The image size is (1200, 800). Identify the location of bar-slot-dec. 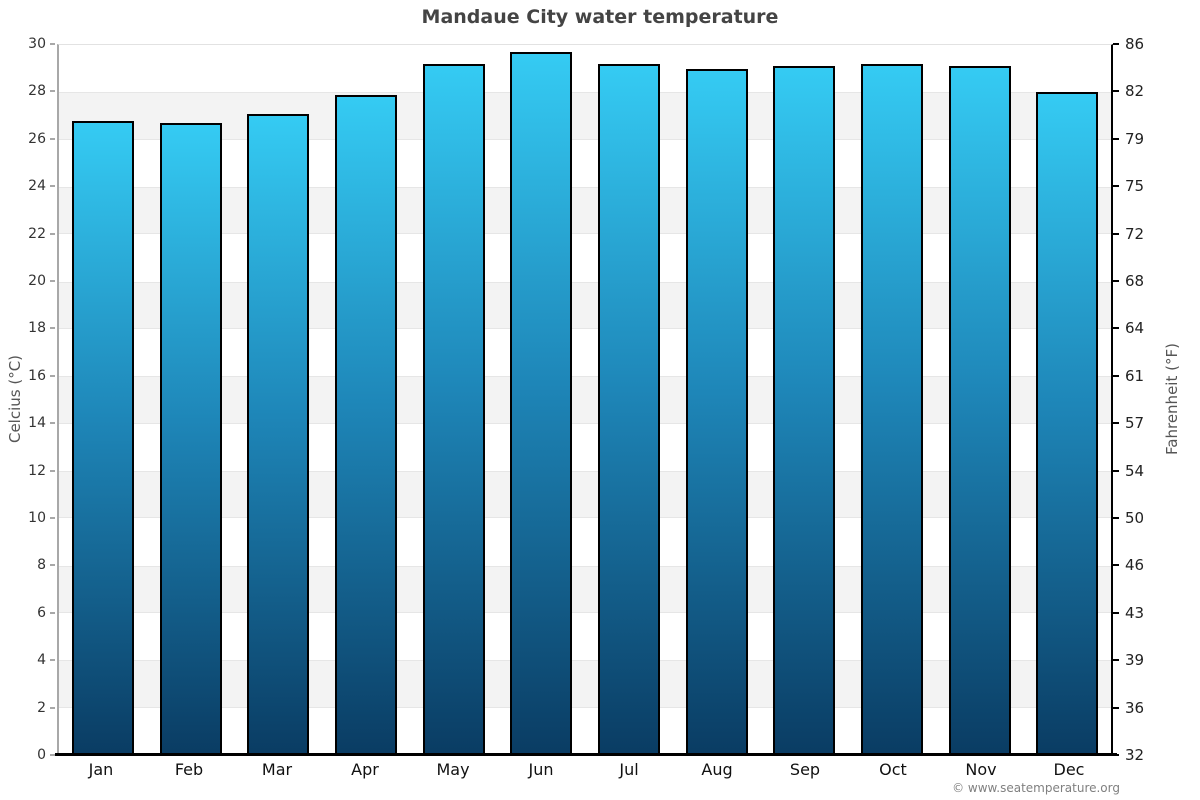
(1067, 400).